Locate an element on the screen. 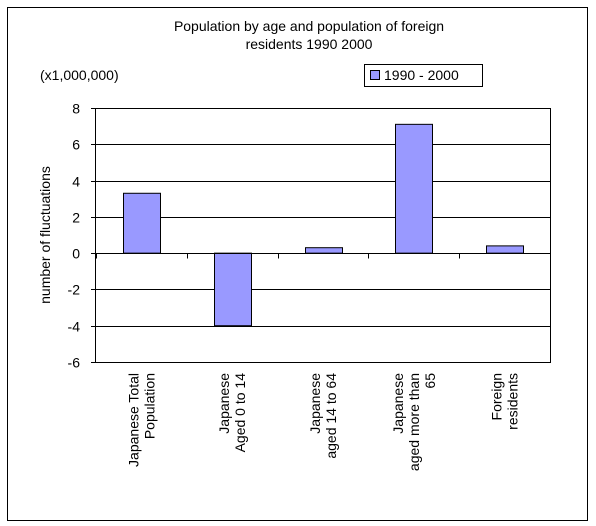 Image resolution: width=596 pixels, height=526 pixels. zero-axis is located at coordinates (323, 256).